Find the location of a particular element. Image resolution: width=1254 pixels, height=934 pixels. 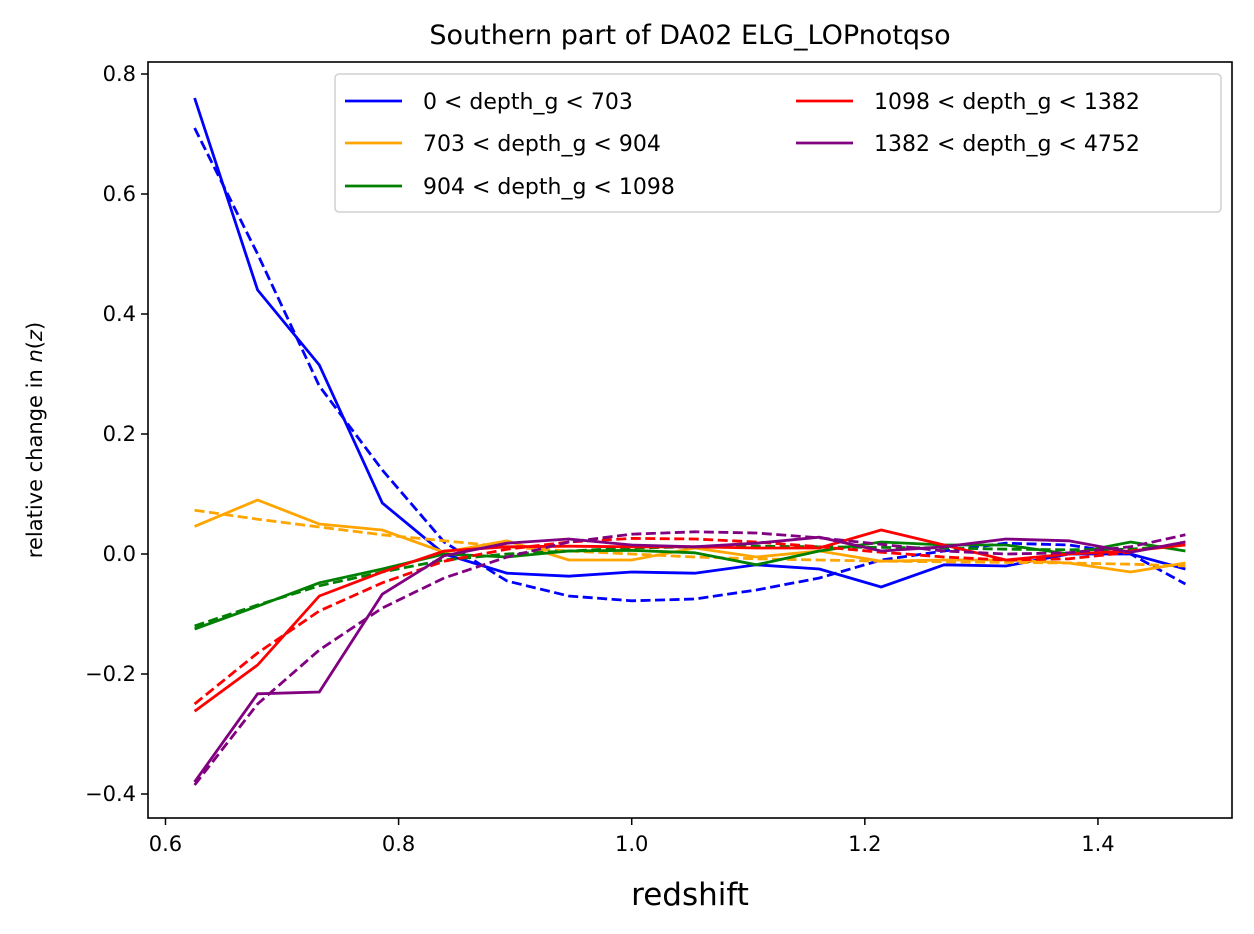

y-tick-label: 0.6 is located at coordinates (119, 194).